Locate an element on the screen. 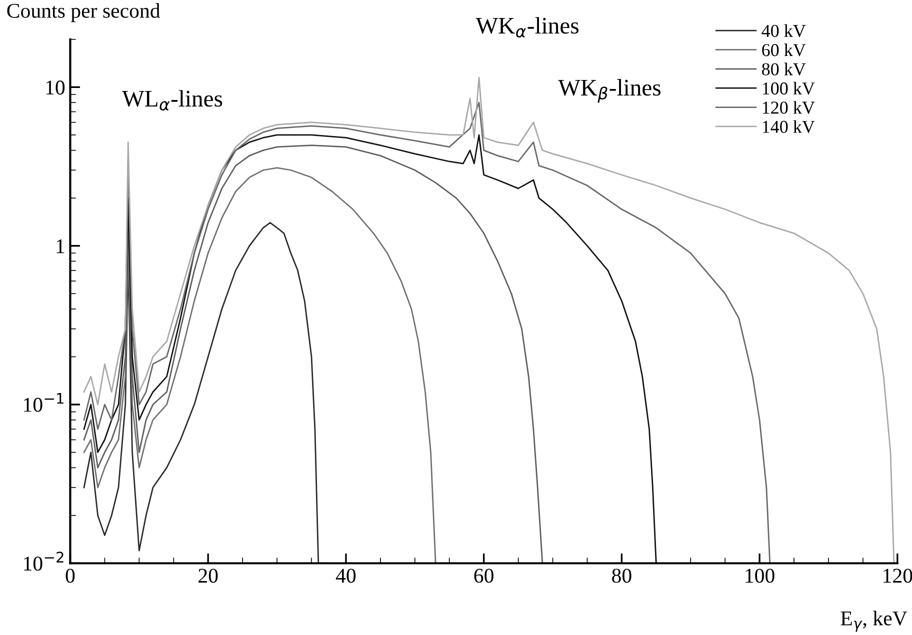  x-tick-label: 120 is located at coordinates (898, 575).